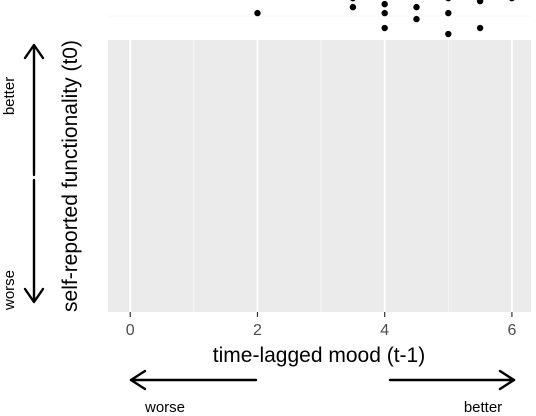 The image size is (536, 416). I want to click on x-direction-arrows, so click(322, 380).